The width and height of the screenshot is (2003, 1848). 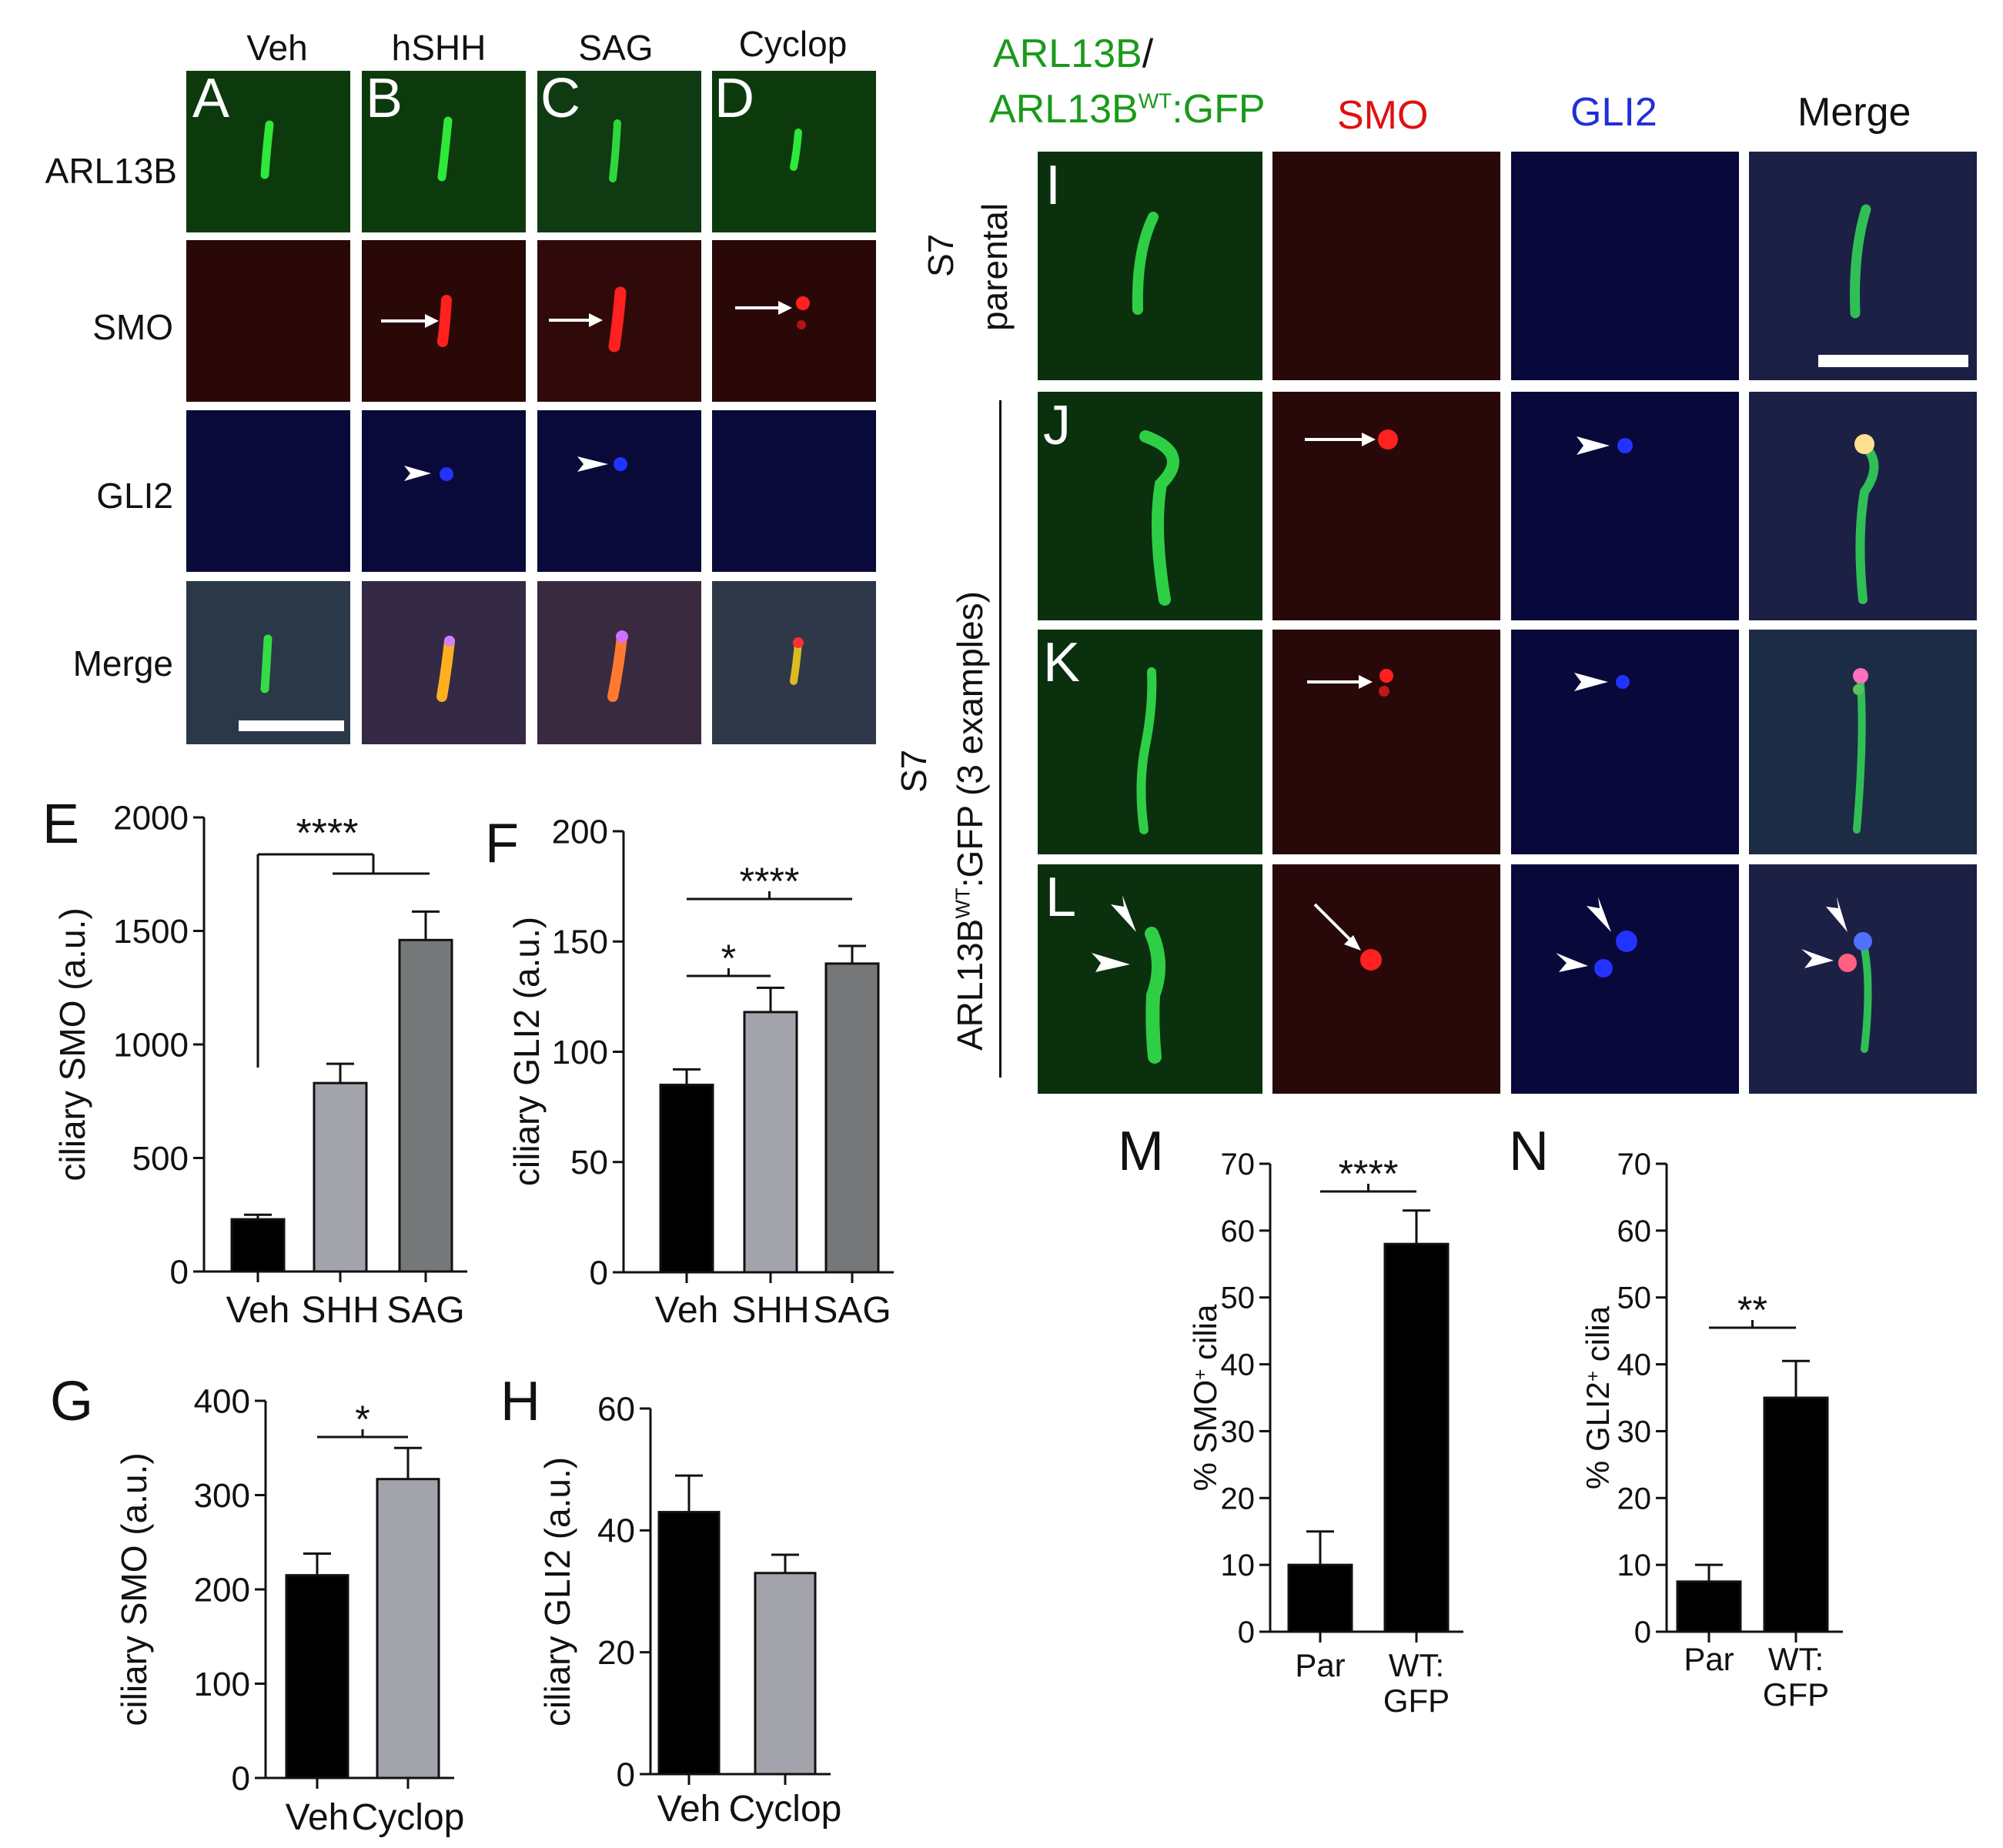 What do you see at coordinates (619, 662) in the screenshot?
I see `micrograph-c-merge` at bounding box center [619, 662].